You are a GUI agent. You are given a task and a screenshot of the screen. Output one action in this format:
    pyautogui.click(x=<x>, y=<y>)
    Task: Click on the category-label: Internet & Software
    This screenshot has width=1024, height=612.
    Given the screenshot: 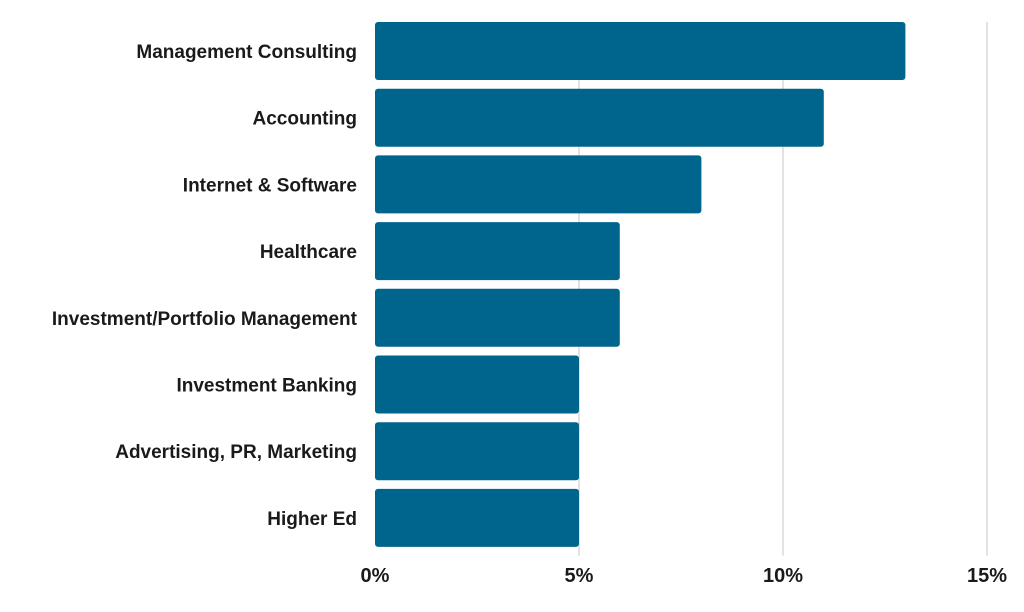 What is the action you would take?
    pyautogui.click(x=270, y=185)
    